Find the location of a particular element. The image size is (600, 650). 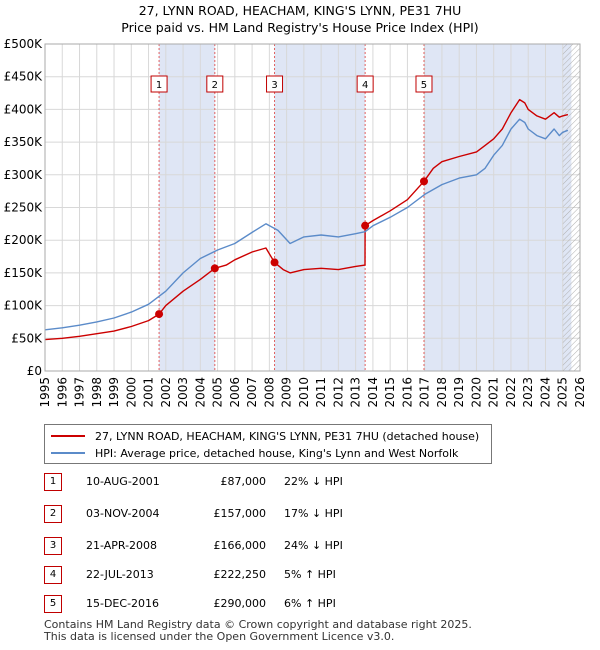

sale-hpi-diff: 24% ↓ HPI is located at coordinates (313, 545).